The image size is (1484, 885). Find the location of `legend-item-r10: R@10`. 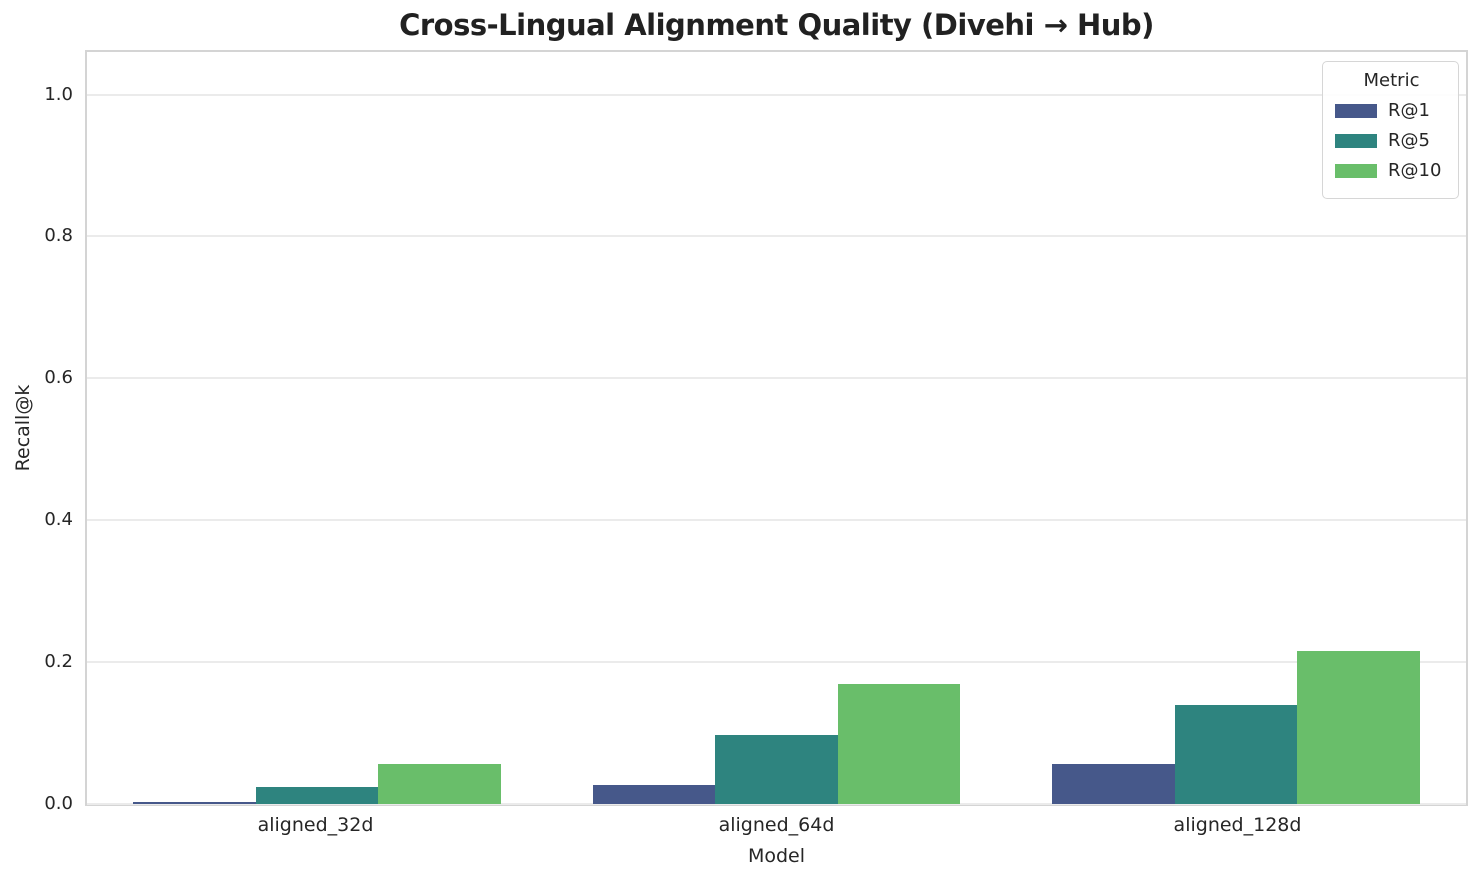

legend-item-r10: R@10 is located at coordinates (1391, 170).